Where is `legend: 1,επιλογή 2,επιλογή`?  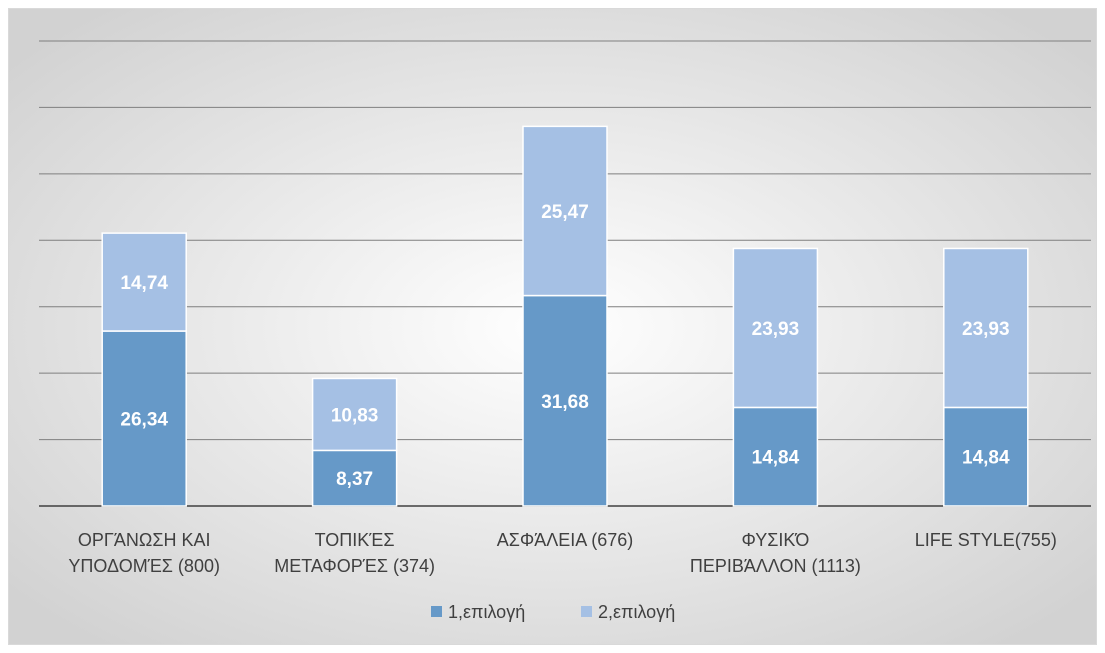
legend: 1,επιλογή 2,επιλογή is located at coordinates (553, 612).